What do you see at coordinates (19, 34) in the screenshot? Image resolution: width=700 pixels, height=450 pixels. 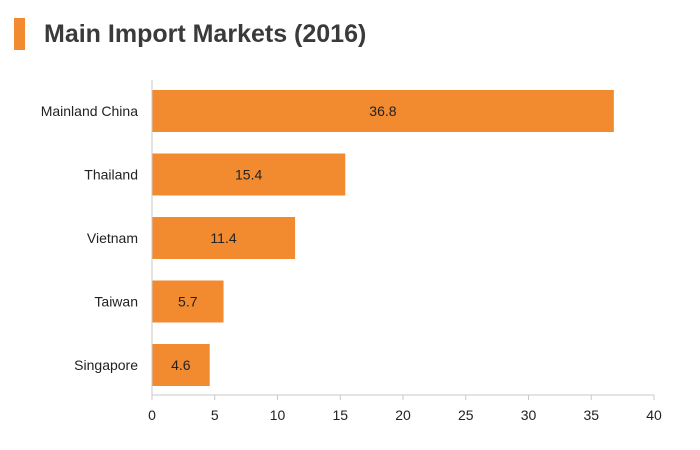 I see `title-accent-bar` at bounding box center [19, 34].